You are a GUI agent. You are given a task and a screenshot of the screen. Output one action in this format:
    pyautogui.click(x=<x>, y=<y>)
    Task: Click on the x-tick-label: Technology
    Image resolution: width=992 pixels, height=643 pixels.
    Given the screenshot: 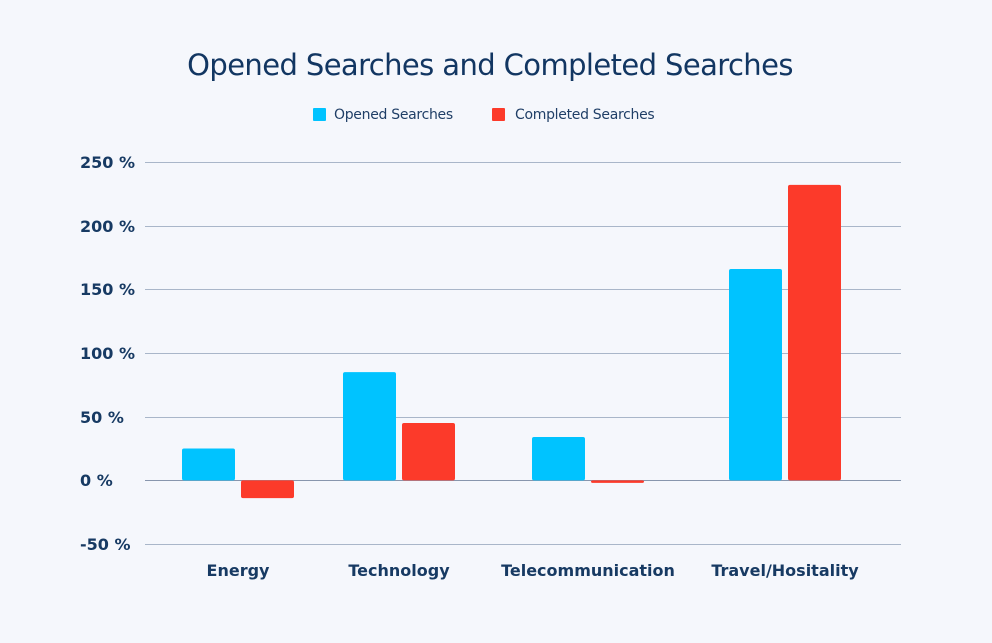 What is the action you would take?
    pyautogui.click(x=399, y=570)
    